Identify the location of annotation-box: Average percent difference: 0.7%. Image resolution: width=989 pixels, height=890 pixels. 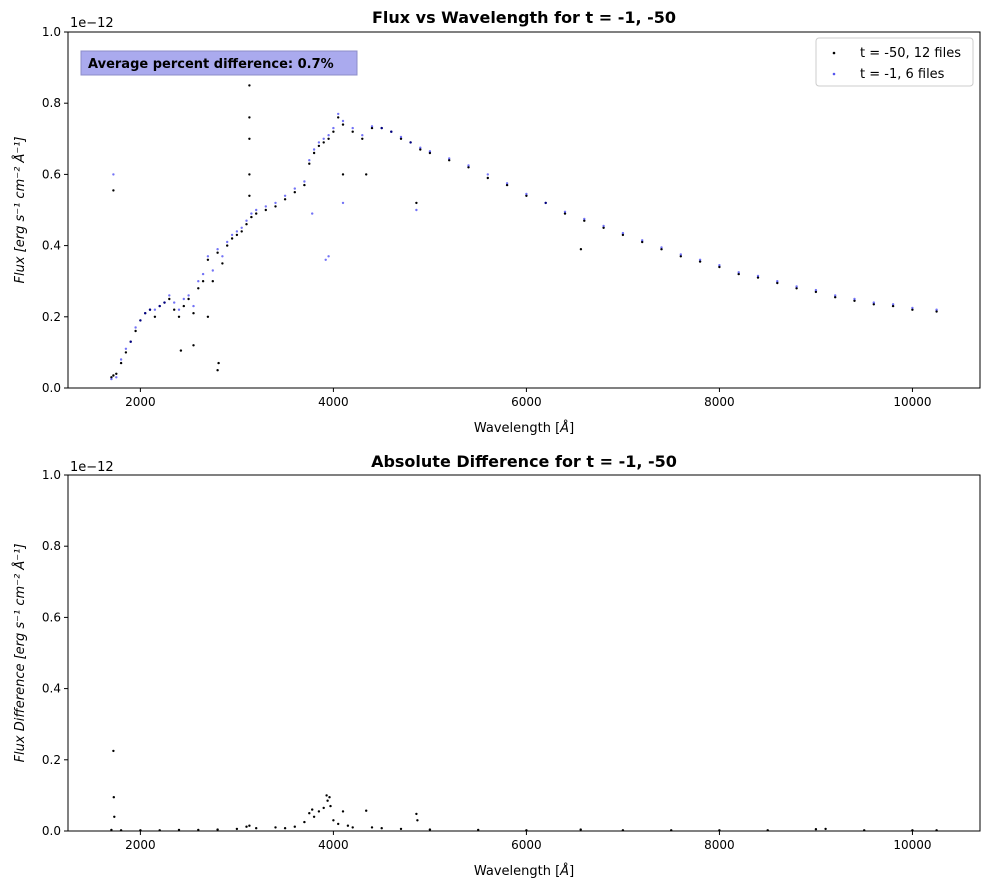
(219, 63).